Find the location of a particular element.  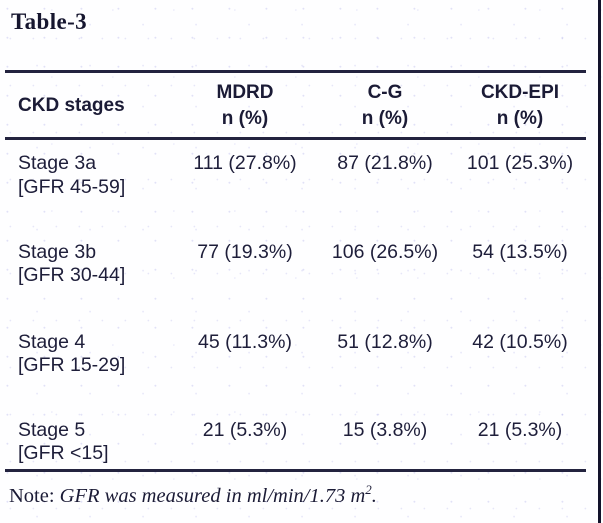

header-cg-line2: n (%) is located at coordinates (385, 118).